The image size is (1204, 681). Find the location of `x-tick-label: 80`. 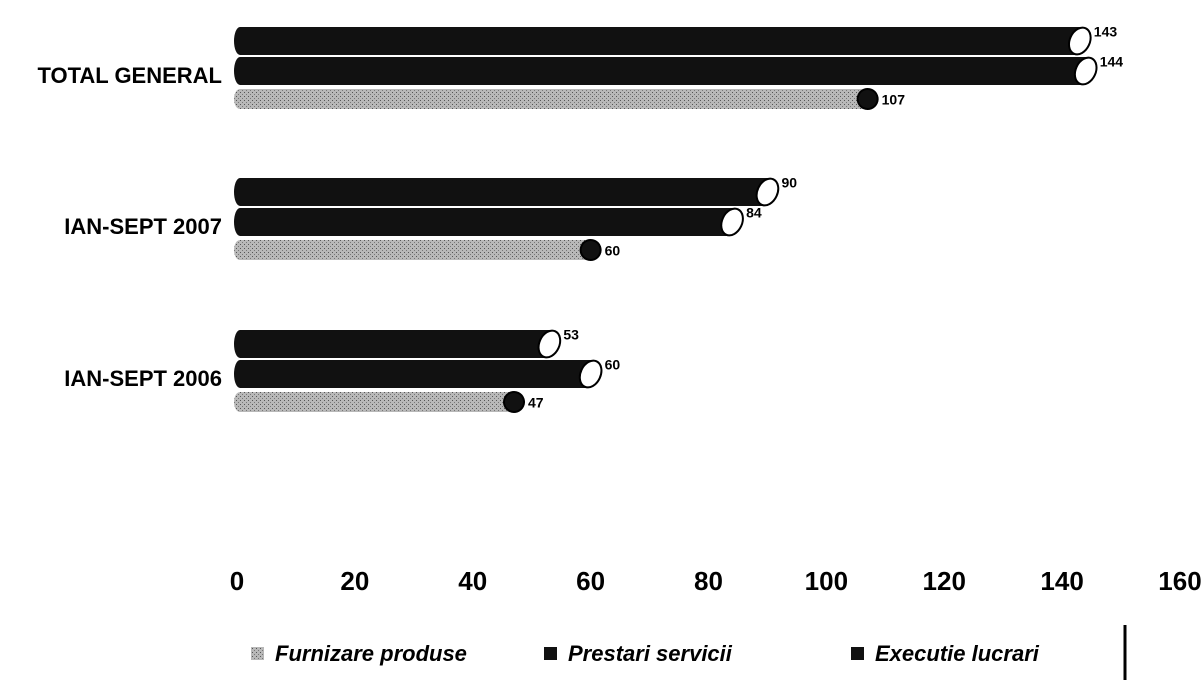

x-tick-label: 80 is located at coordinates (708, 581).